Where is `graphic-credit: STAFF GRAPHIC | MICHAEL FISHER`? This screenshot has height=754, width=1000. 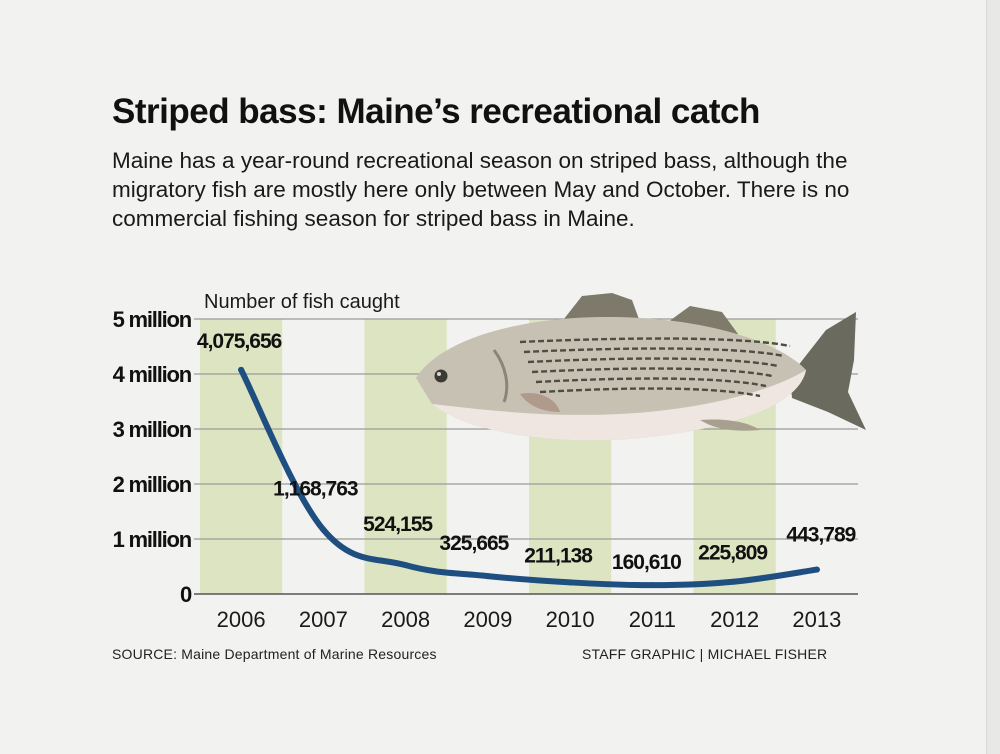
graphic-credit: STAFF GRAPHIC | MICHAEL FISHER is located at coordinates (705, 654).